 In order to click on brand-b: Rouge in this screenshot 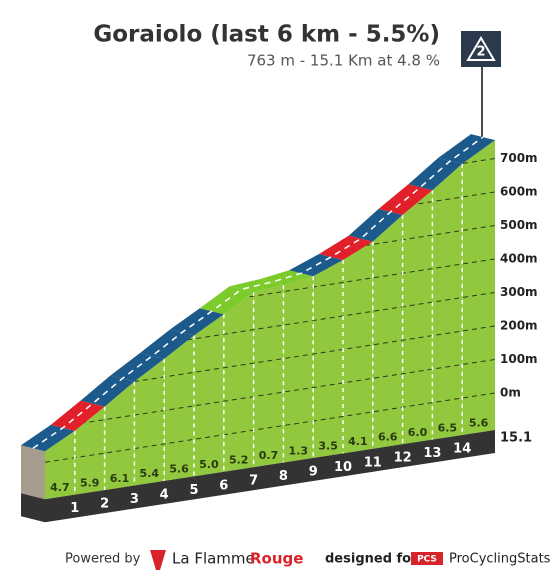, I will do `click(276, 559)`.